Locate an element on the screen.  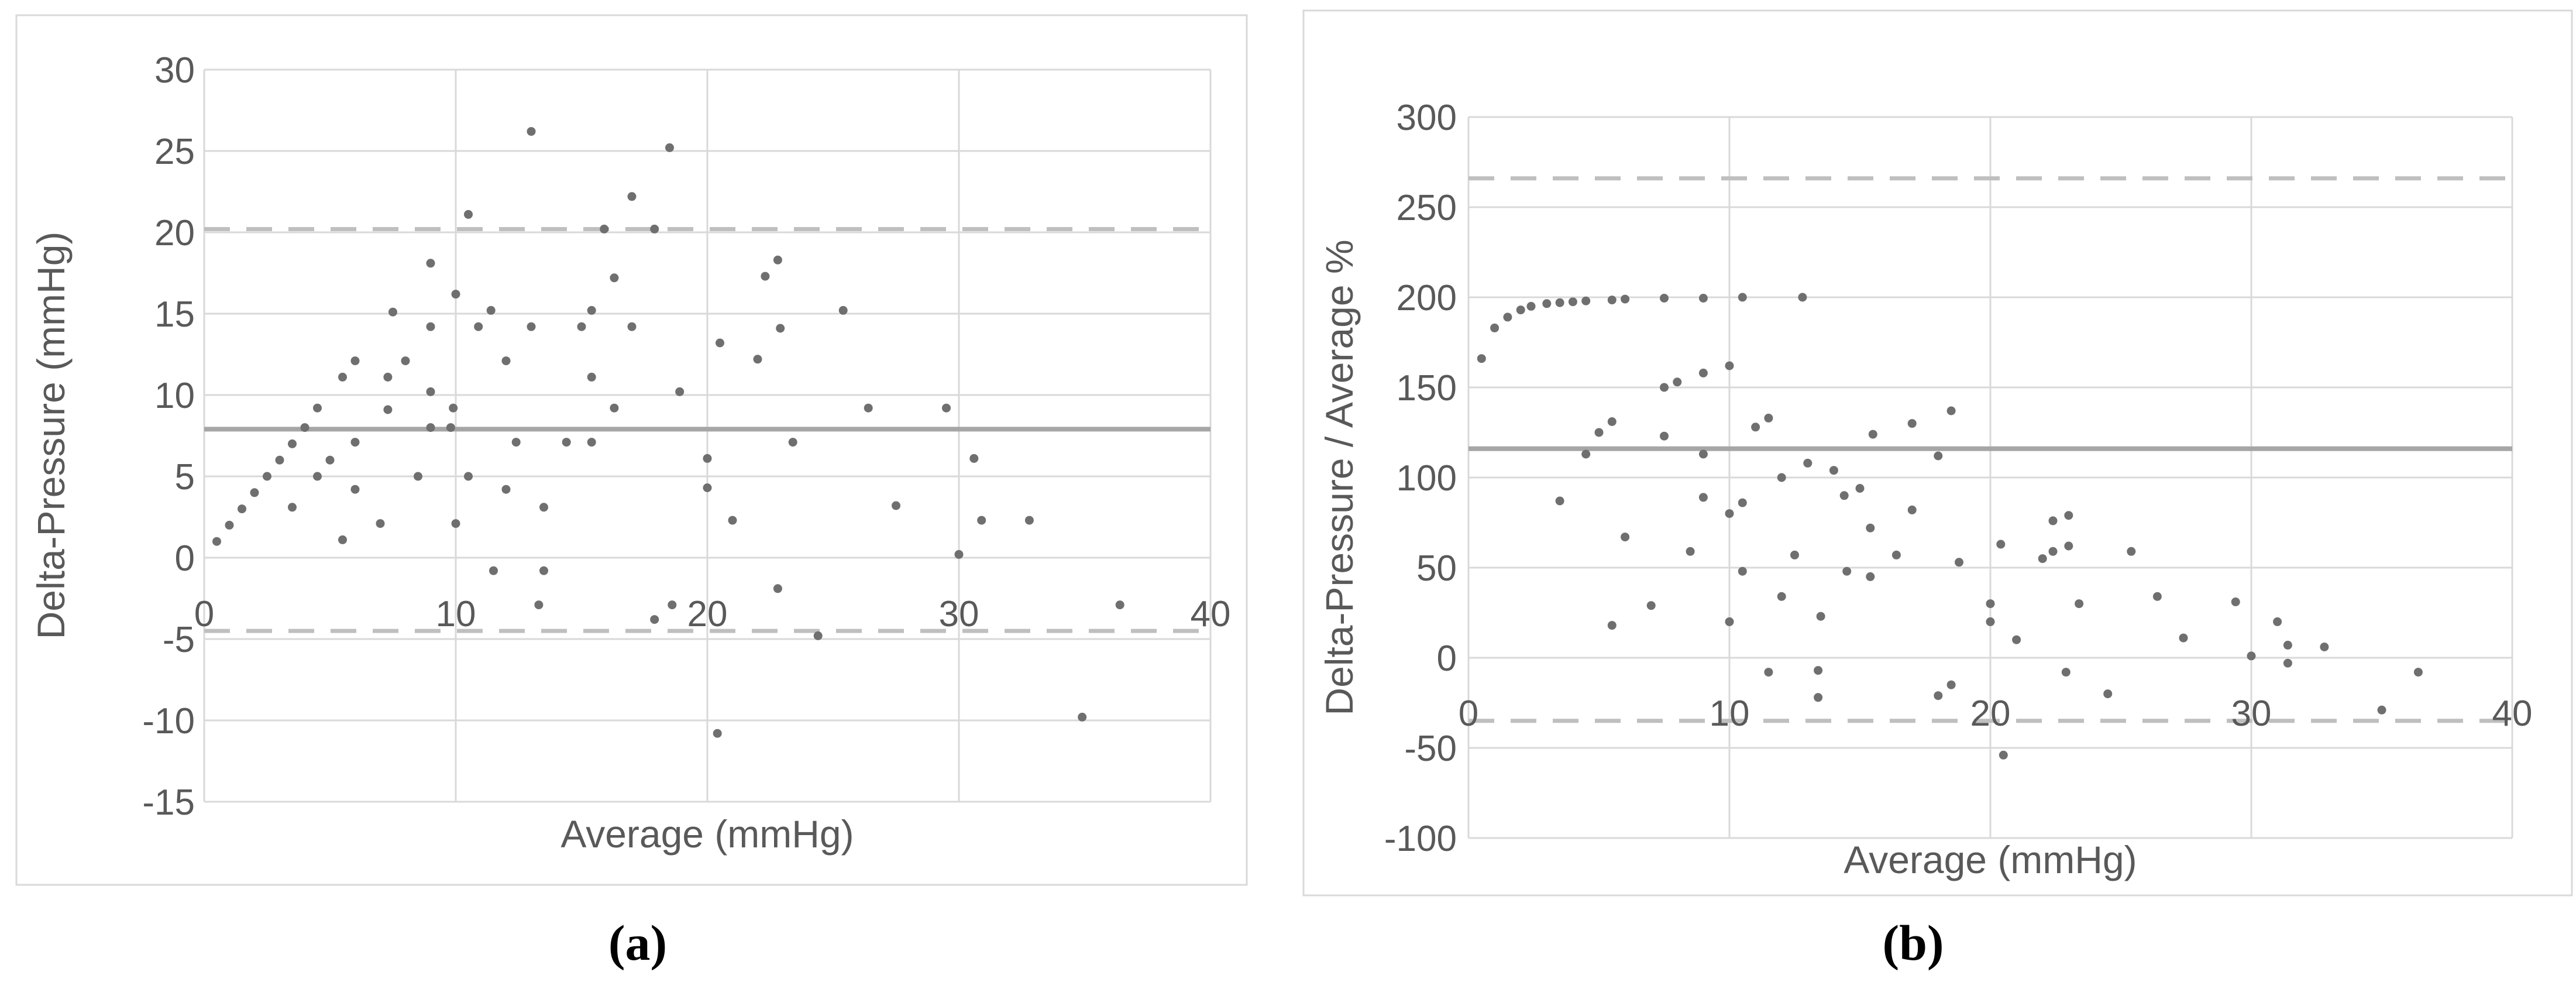
x-tick-labels-a: 0 10 20 30 40 is located at coordinates (713, 614).